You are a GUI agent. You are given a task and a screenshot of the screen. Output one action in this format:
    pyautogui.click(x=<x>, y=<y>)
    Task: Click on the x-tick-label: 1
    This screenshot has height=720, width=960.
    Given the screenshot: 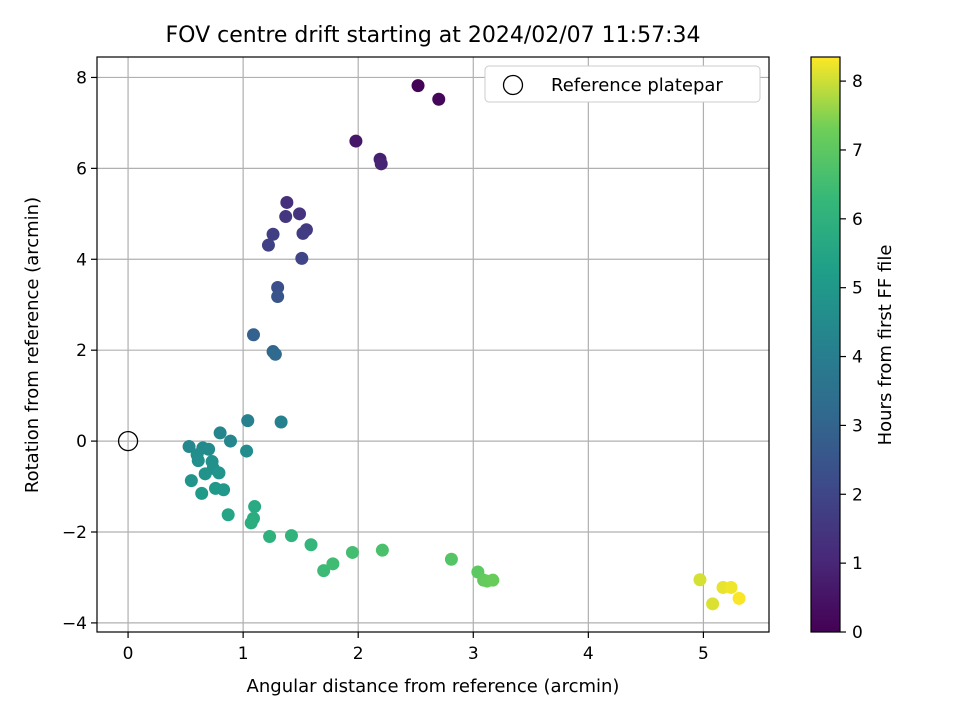 What is the action you would take?
    pyautogui.click(x=243, y=654)
    